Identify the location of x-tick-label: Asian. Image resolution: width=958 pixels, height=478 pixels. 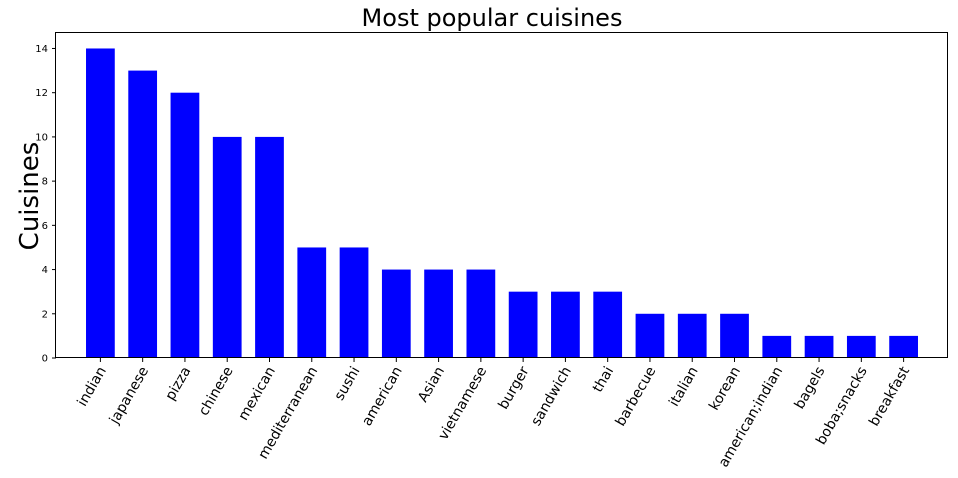
(431, 384).